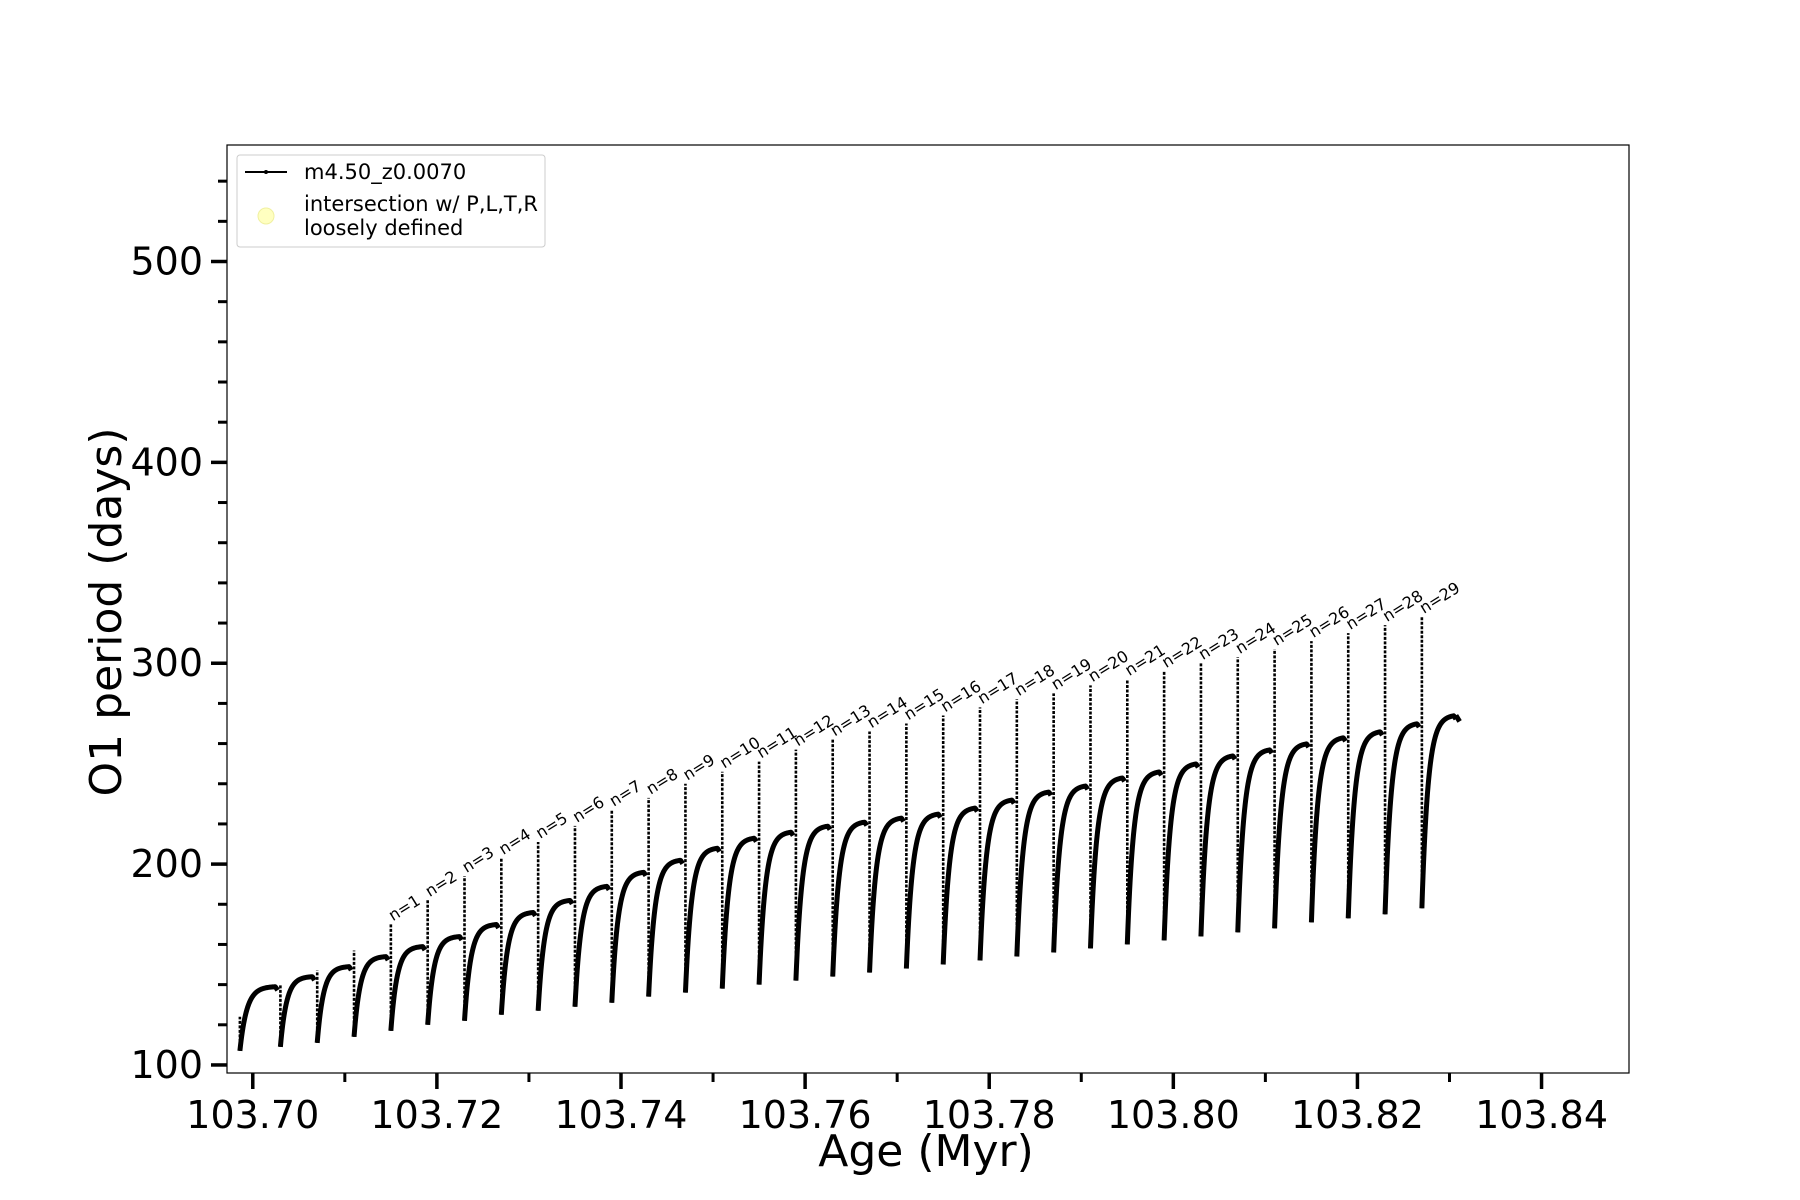 The height and width of the screenshot is (1200, 1800). I want to click on x-tick-label: 103.80, so click(1173, 1115).